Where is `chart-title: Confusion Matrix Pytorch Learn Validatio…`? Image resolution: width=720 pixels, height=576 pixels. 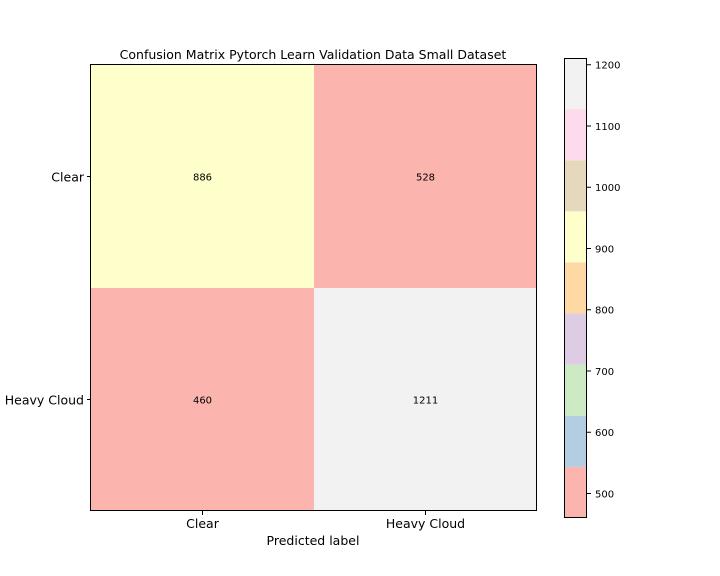 chart-title: Confusion Matrix Pytorch Learn Validatio… is located at coordinates (313, 54).